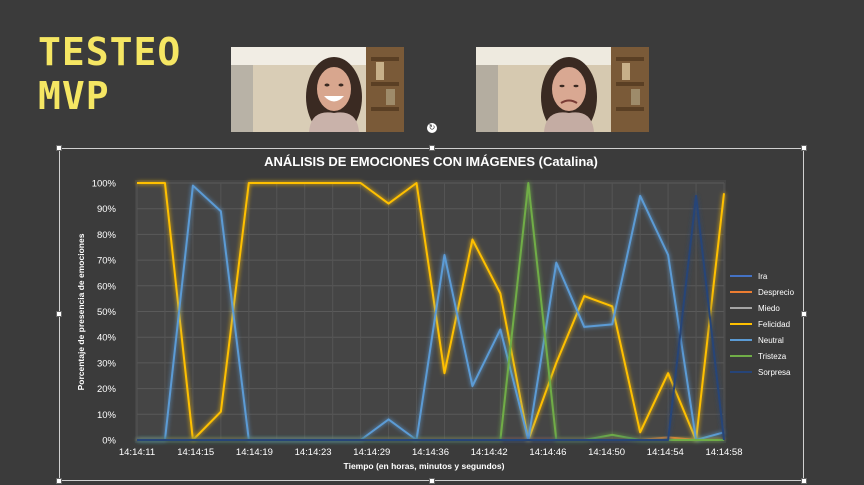 The height and width of the screenshot is (485, 864). I want to click on legend-item-neutral: Neutral, so click(771, 340).